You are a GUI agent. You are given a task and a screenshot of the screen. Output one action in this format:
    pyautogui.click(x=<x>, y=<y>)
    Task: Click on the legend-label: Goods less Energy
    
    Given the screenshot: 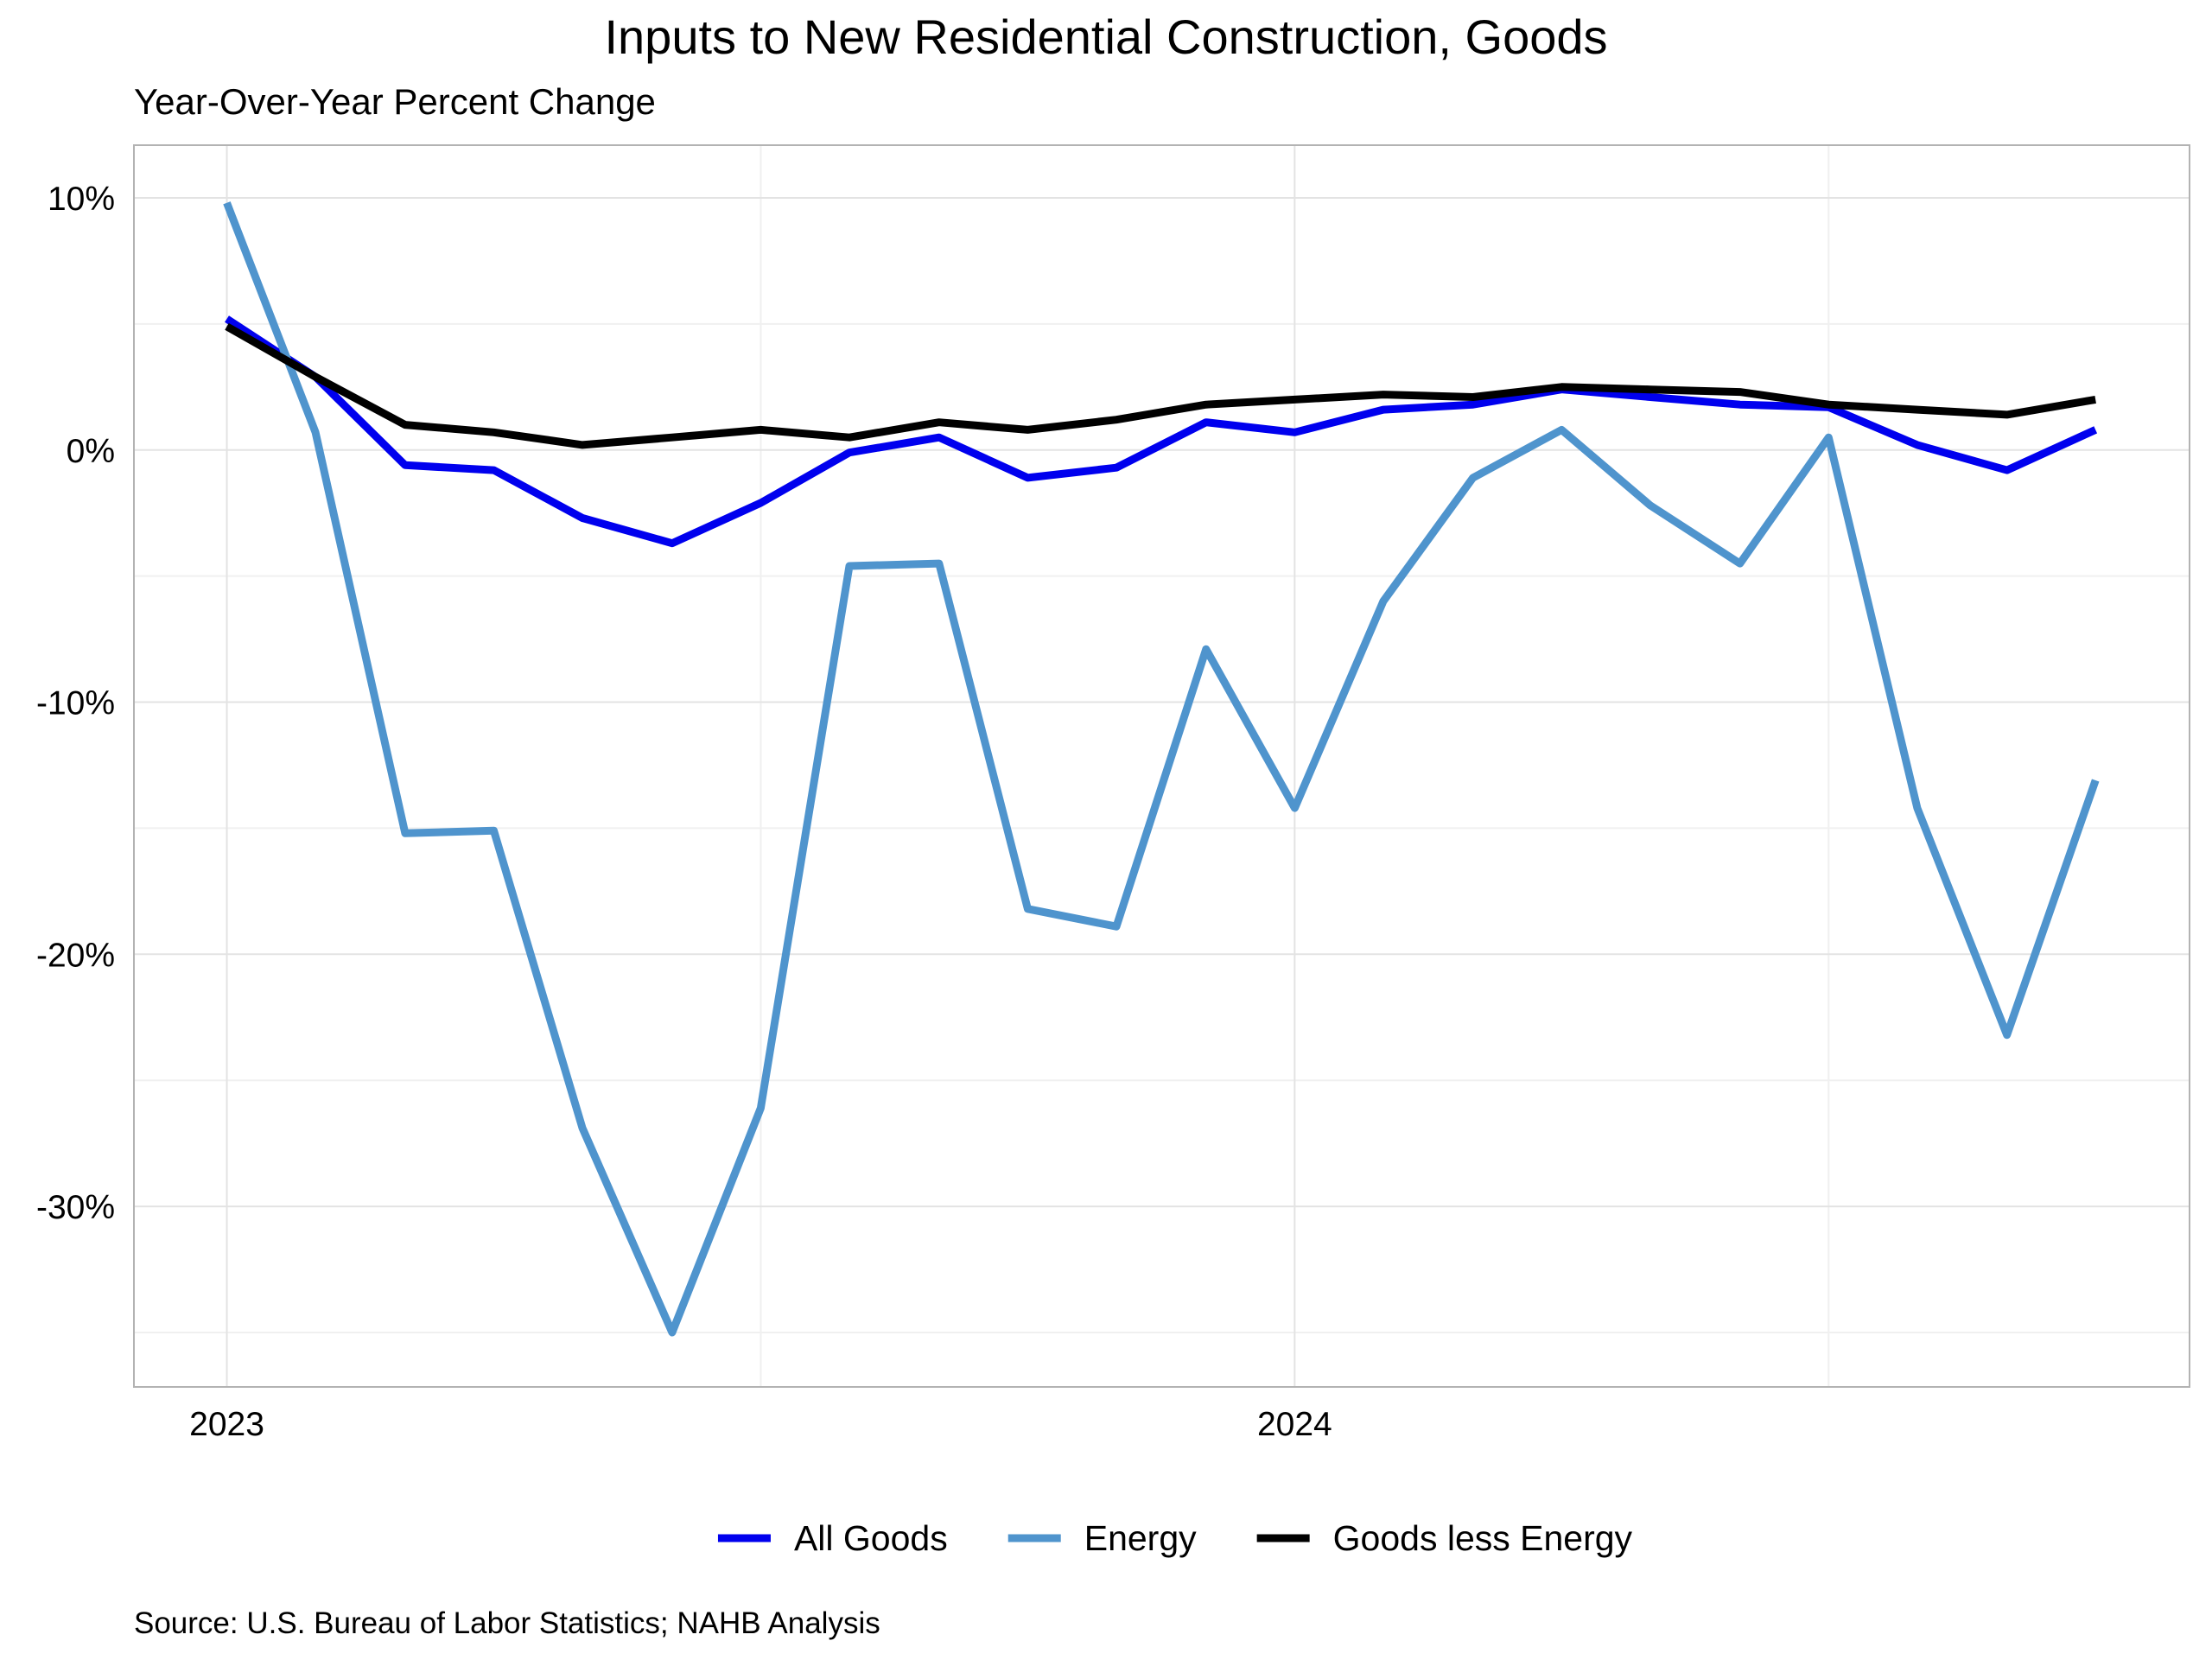 What is the action you would take?
    pyautogui.click(x=1483, y=1538)
    